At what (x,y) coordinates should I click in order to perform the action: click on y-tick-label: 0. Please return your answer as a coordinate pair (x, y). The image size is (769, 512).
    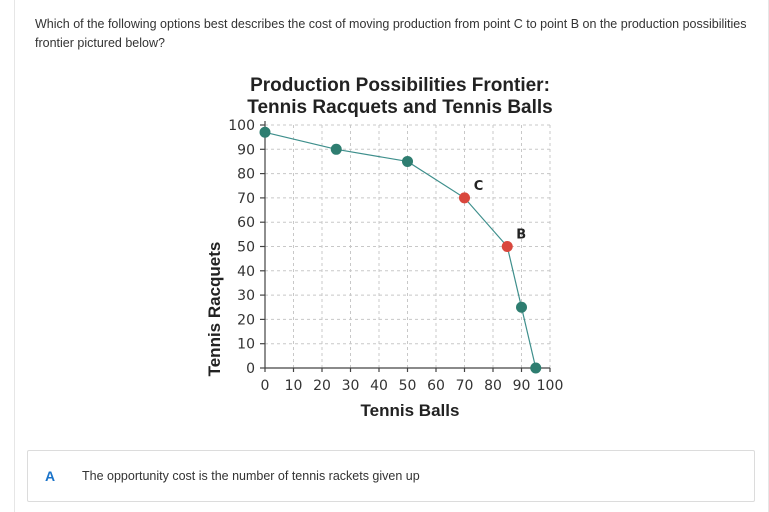
    Looking at the image, I should click on (250, 369).